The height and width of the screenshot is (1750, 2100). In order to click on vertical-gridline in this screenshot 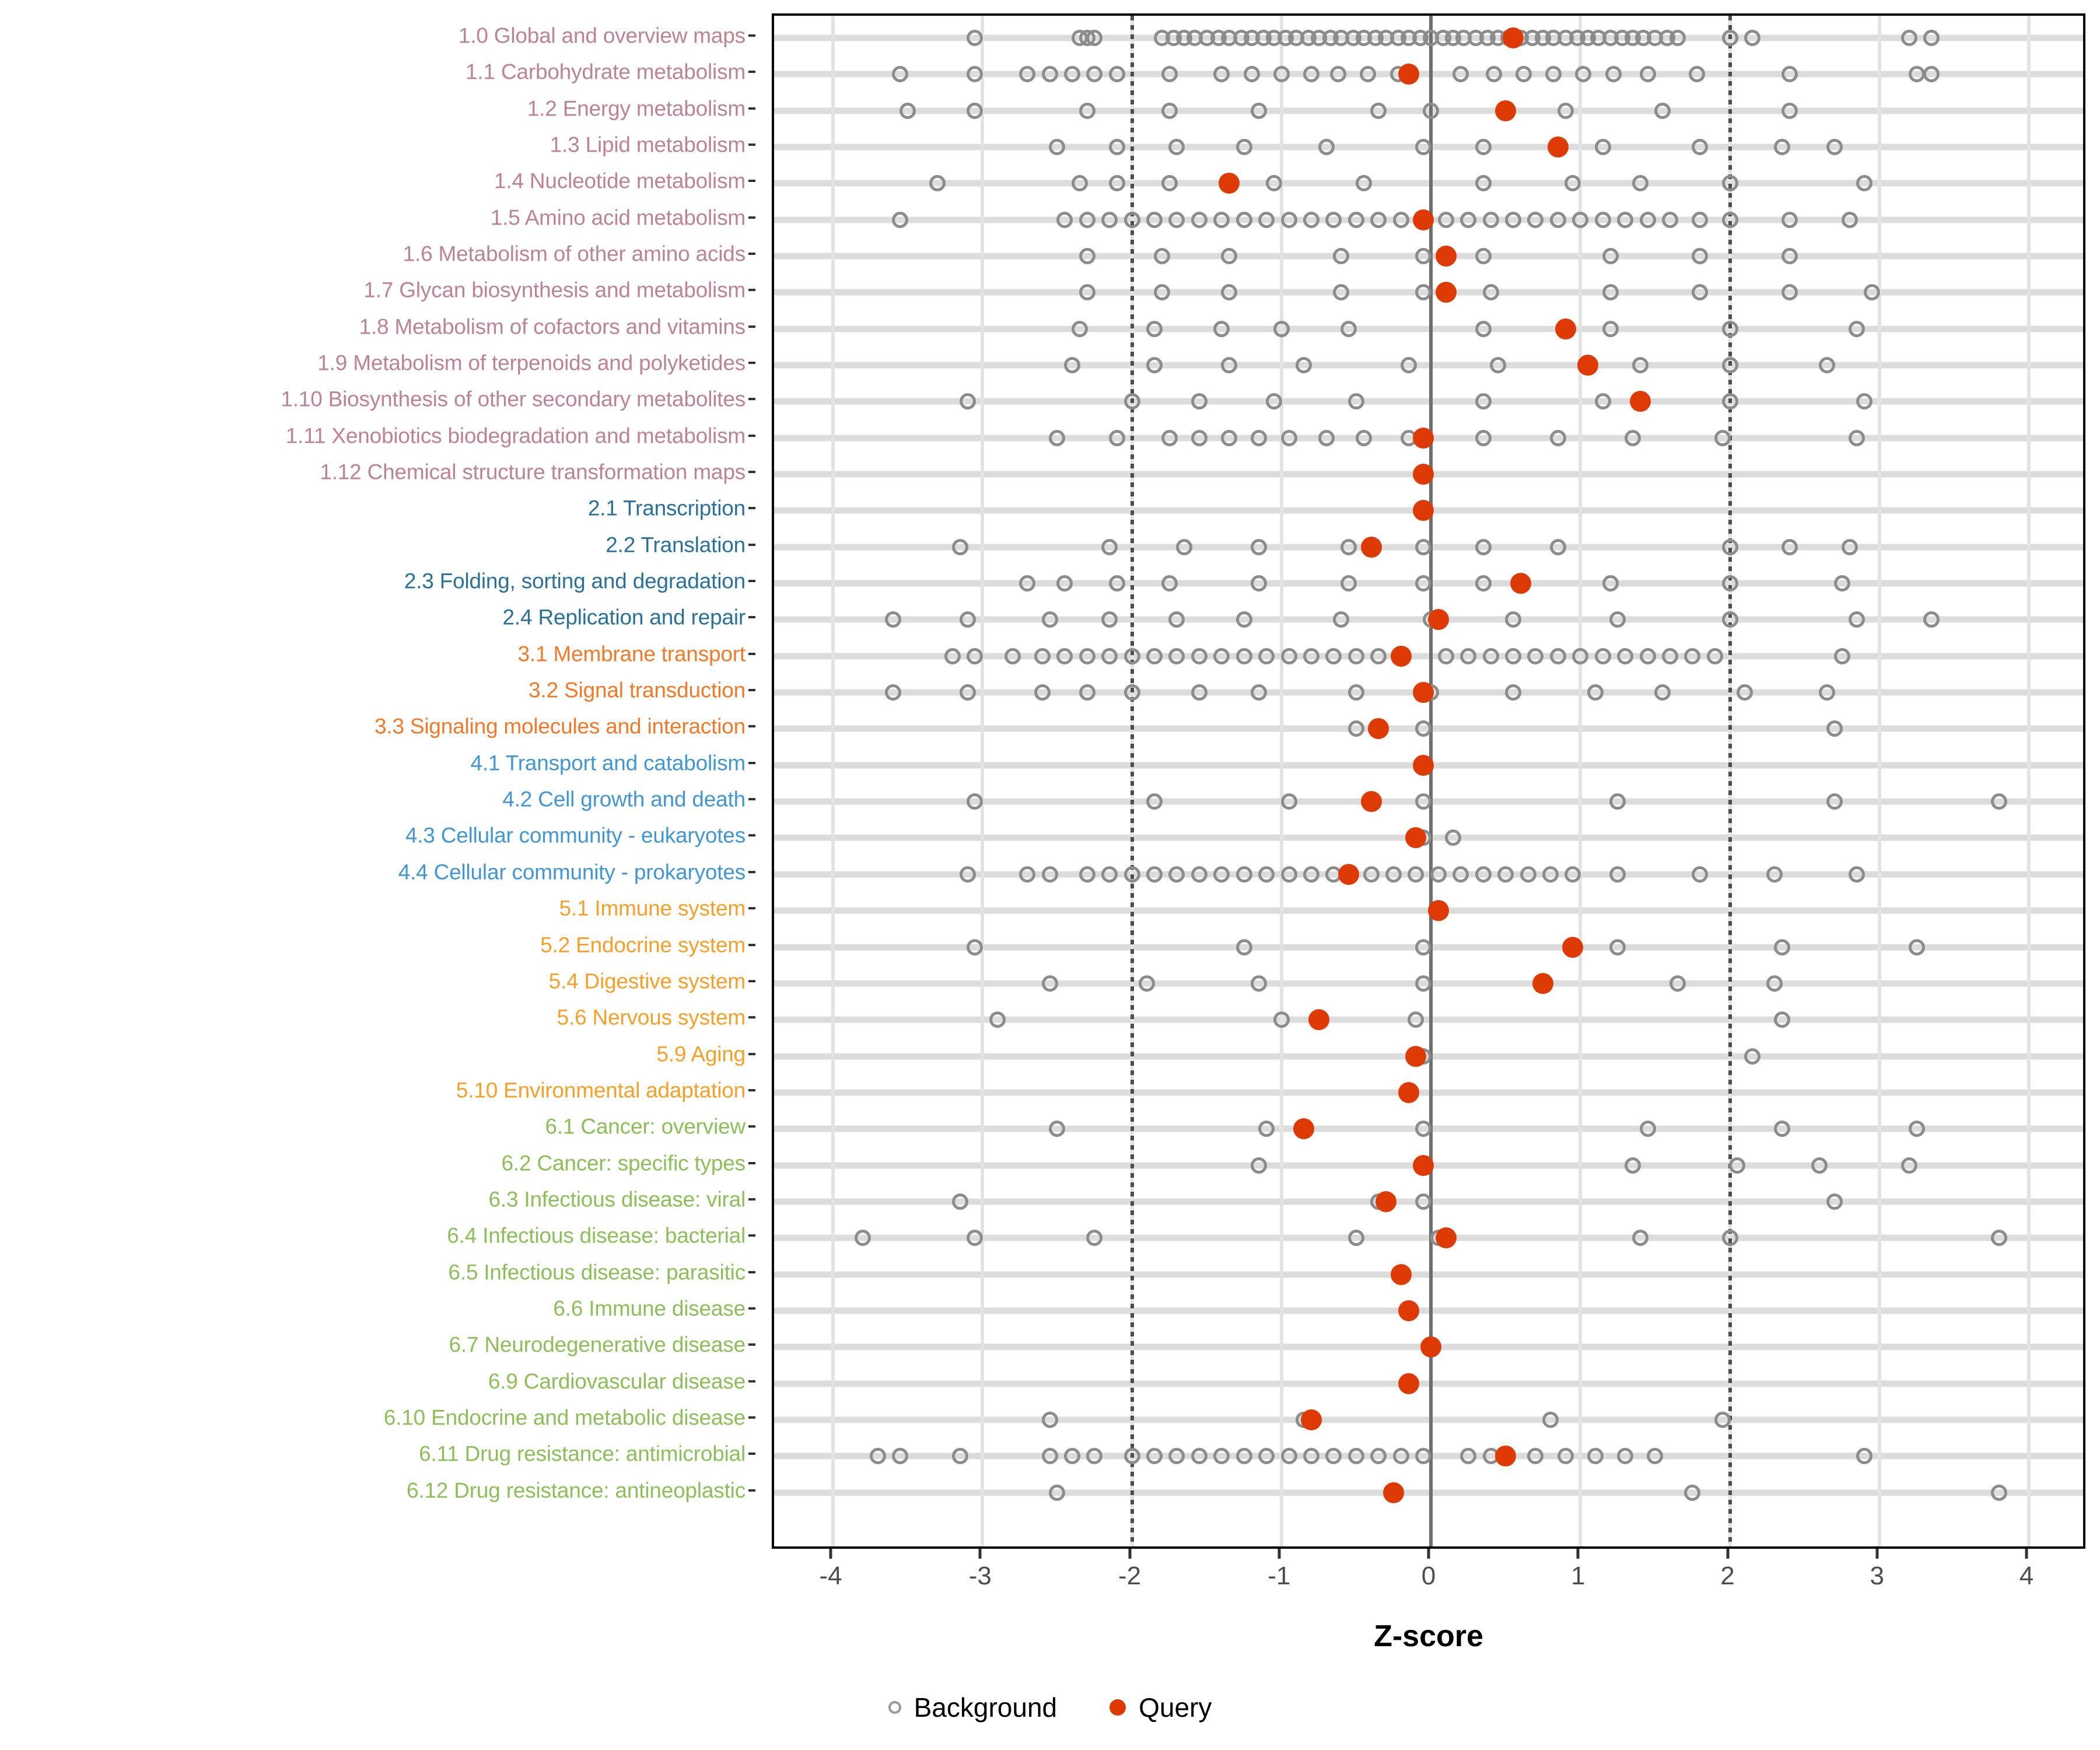, I will do `click(833, 781)`.